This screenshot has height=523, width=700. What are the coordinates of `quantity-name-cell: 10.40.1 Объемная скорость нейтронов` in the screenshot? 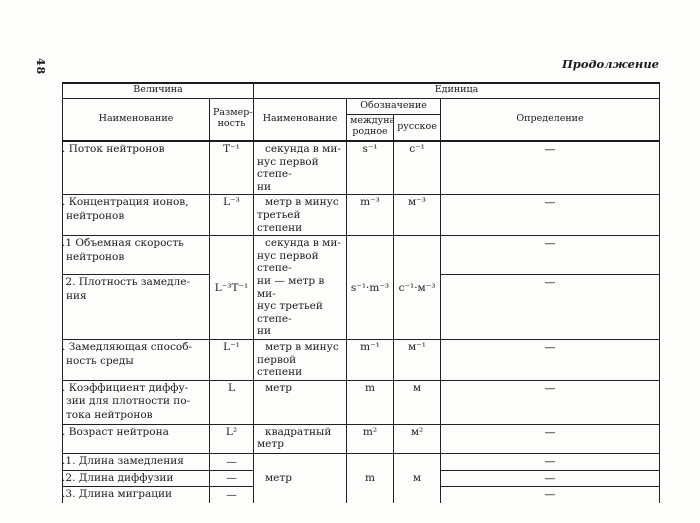 It's located at (136, 255).